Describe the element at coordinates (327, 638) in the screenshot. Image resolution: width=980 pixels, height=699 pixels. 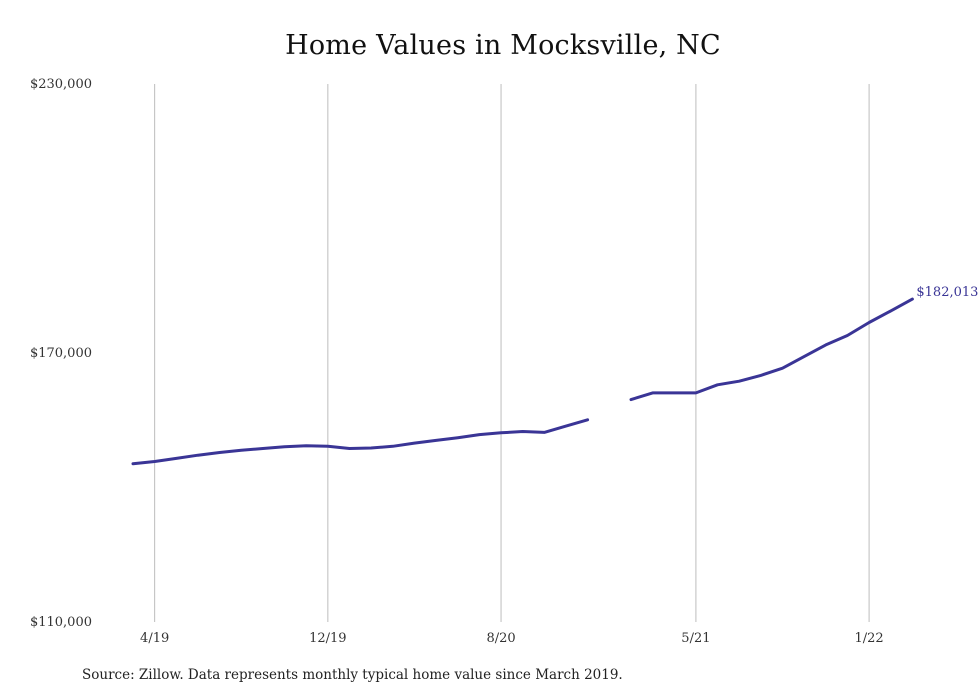
I see `x-tick-label: 12/19` at that location.